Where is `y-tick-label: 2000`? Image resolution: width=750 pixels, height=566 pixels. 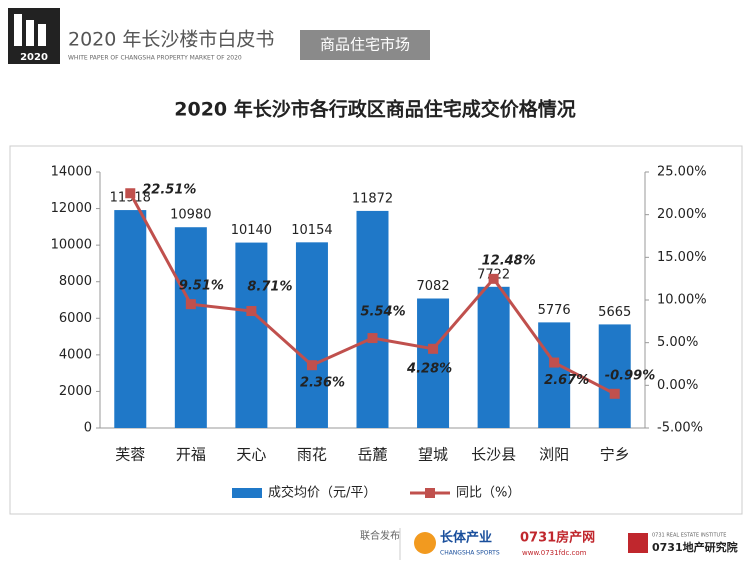 y-tick-label: 2000 is located at coordinates (75, 391).